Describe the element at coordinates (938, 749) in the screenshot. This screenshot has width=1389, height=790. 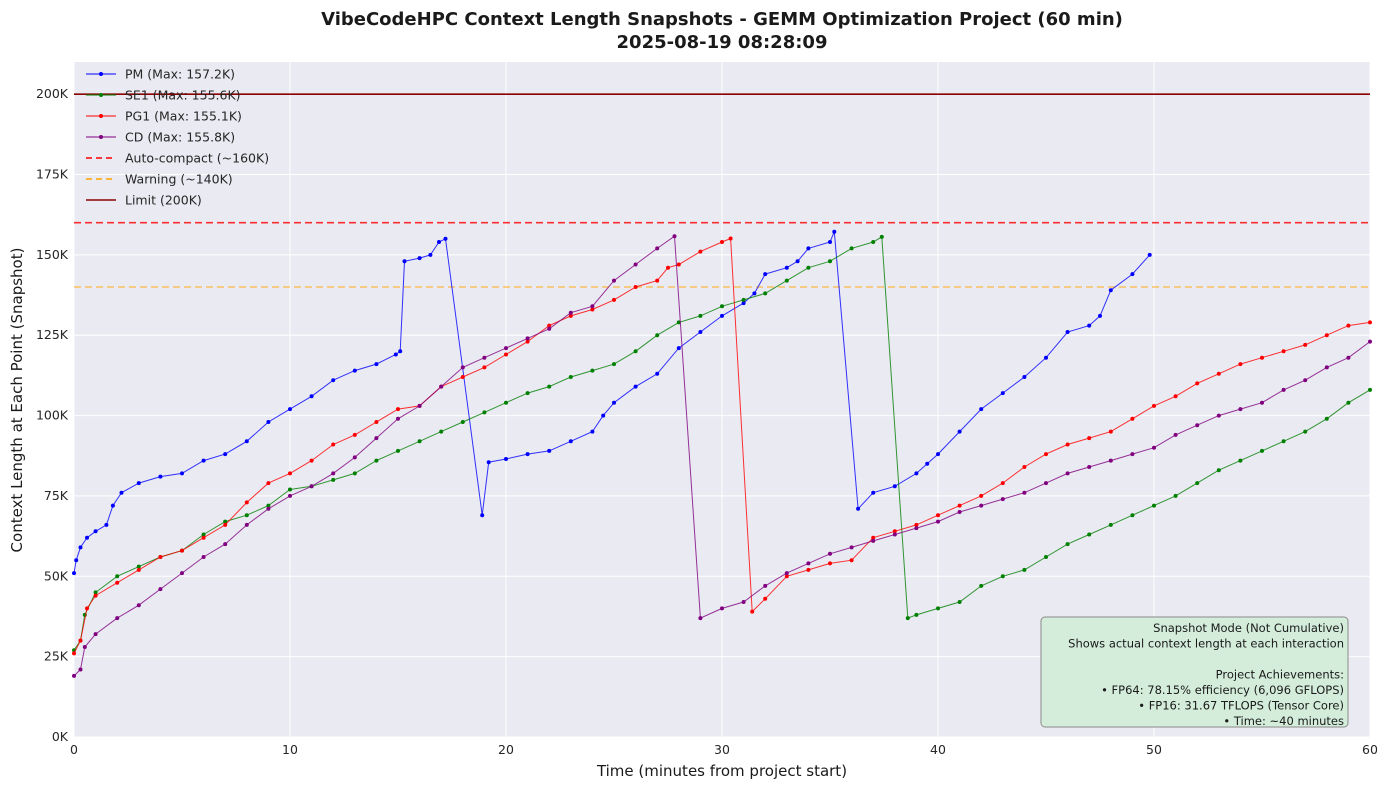
I see `x-tick-label: 40` at that location.